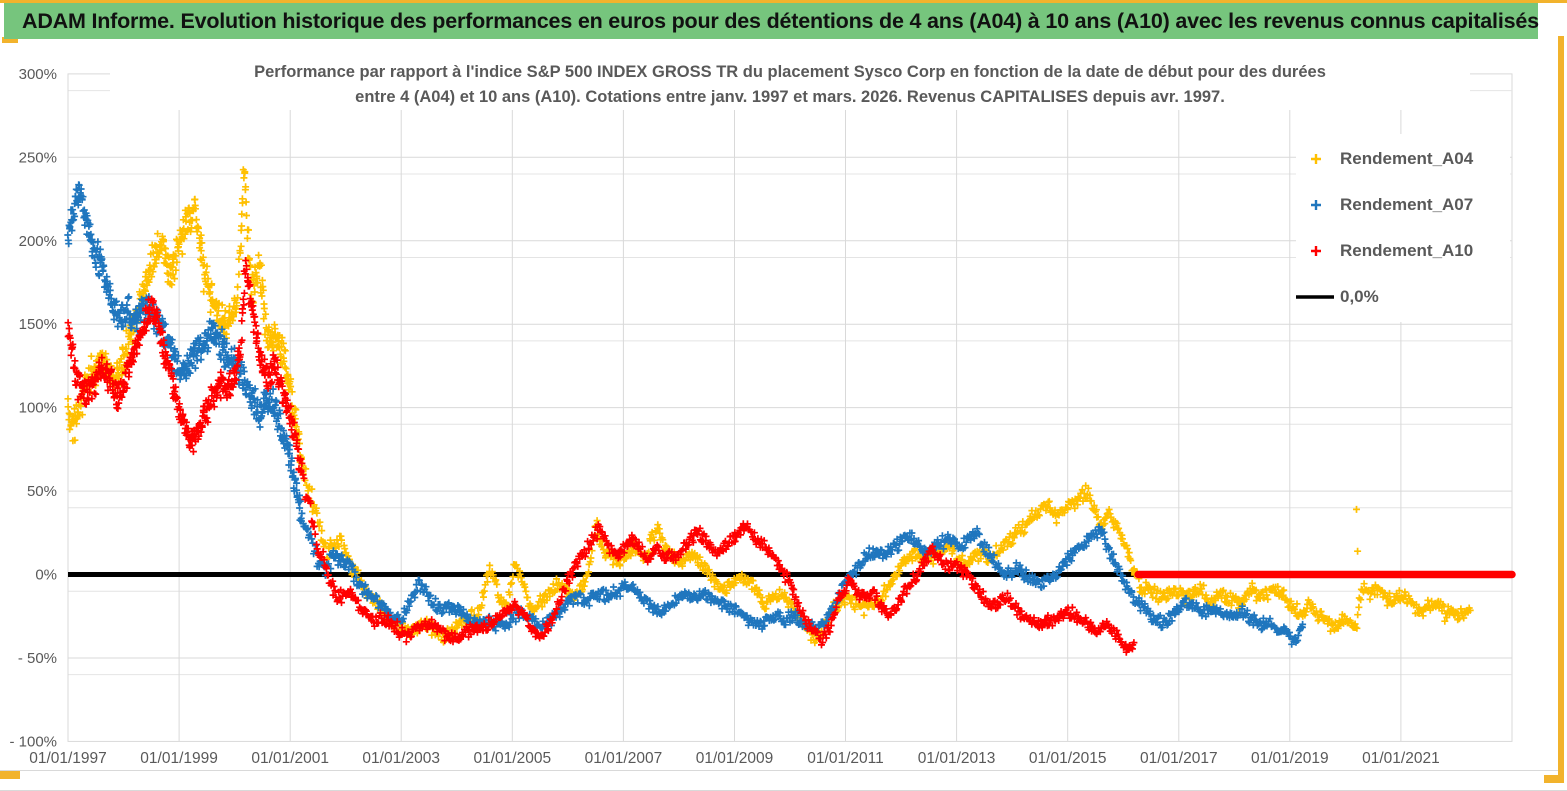 Image resolution: width=1567 pixels, height=791 pixels. Describe the element at coordinates (1403, 297) in the screenshot. I see `legend-item-0-0-: 0,0%` at that location.